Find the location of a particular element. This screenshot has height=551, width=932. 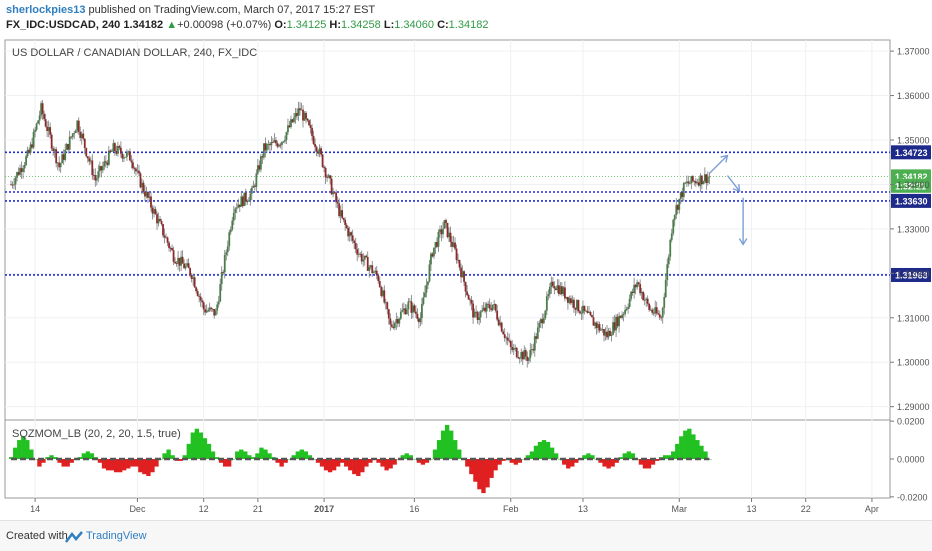

x-axis: 14 Dec 12 21 2017 16 Feb 13 Mar 13 22 Apr is located at coordinates (454, 506).